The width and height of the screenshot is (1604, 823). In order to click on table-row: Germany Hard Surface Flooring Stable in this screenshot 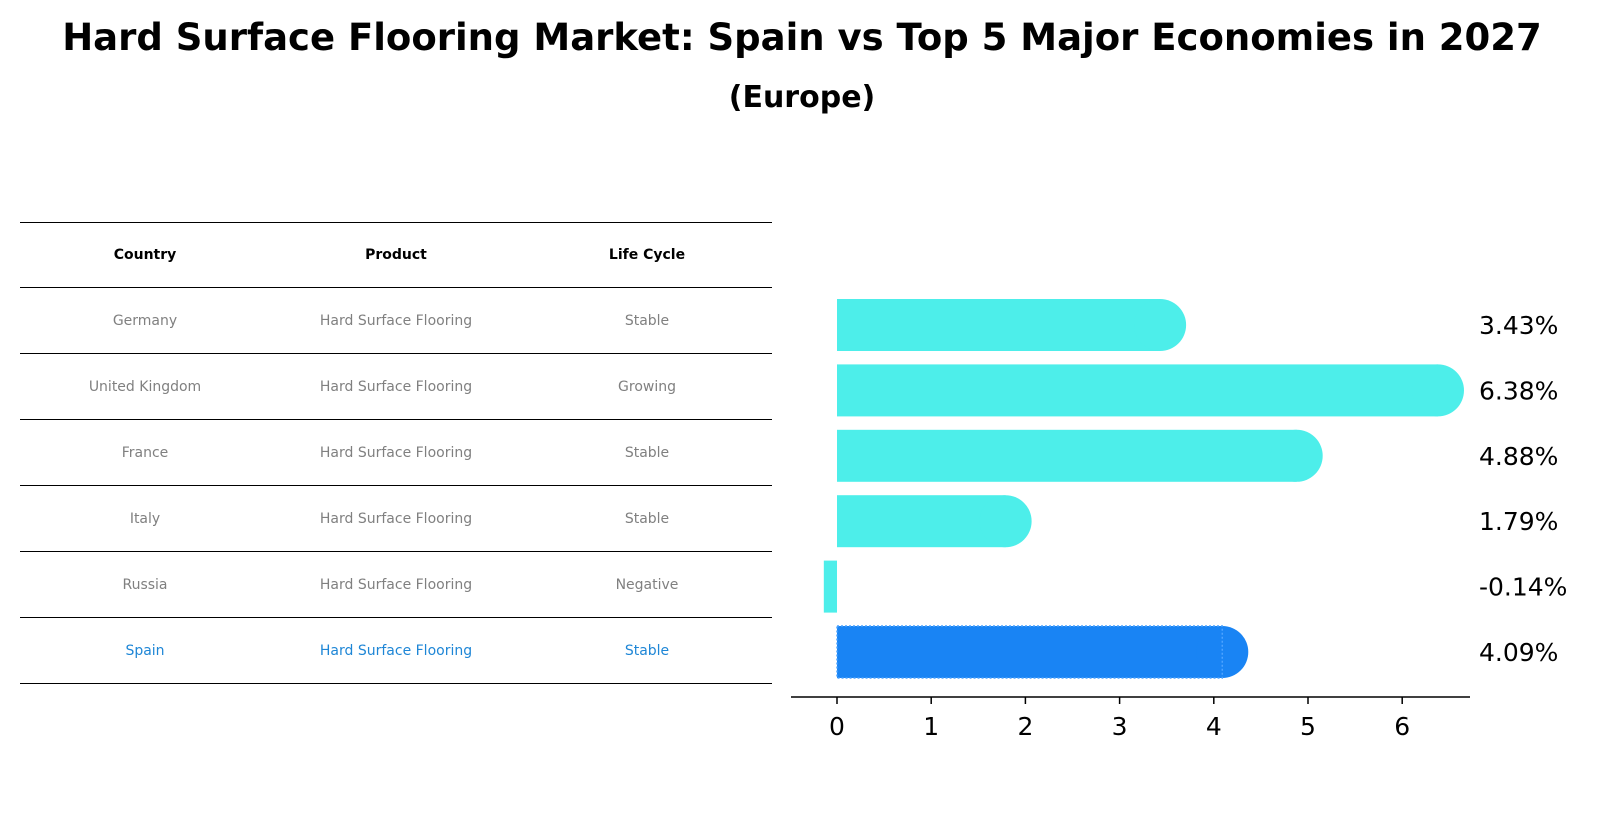, I will do `click(396, 321)`.